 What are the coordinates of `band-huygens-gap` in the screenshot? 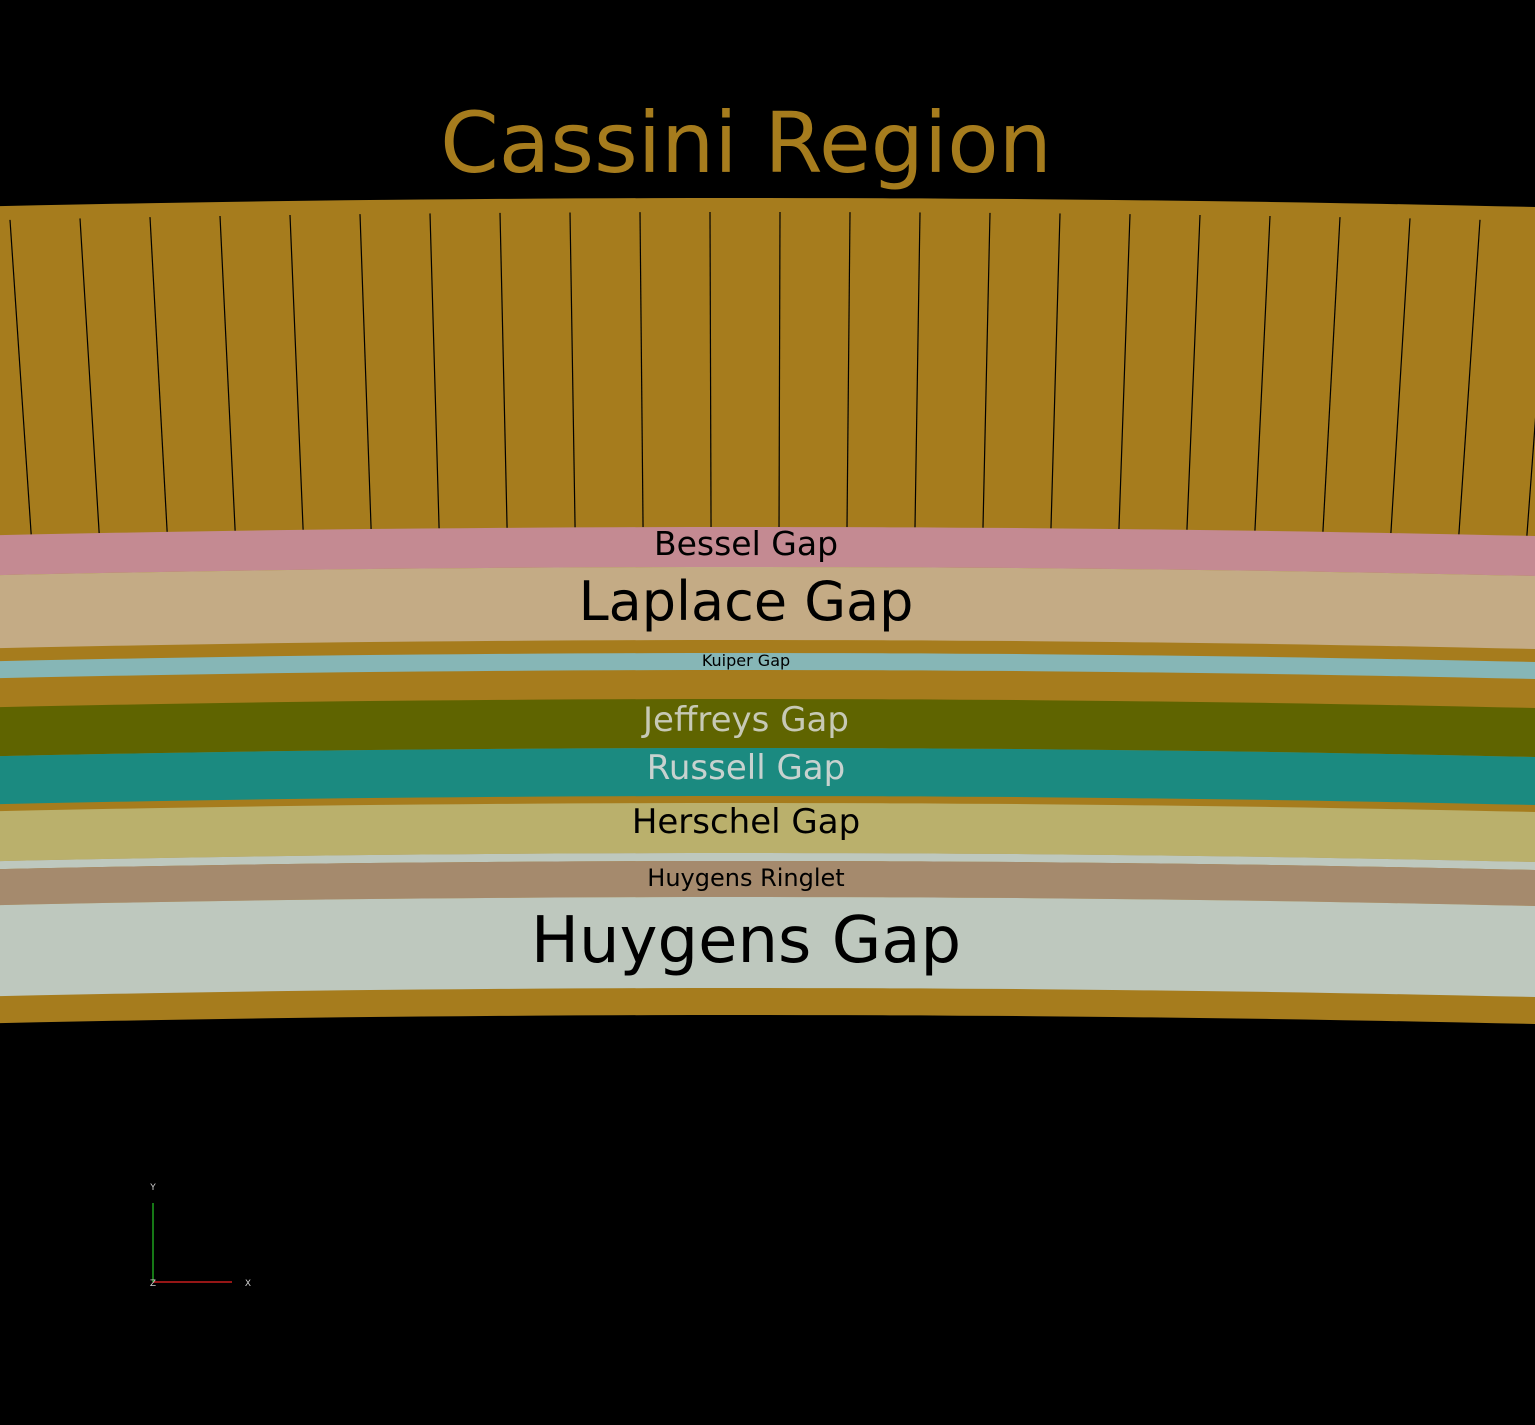 It's located at (767, 947).